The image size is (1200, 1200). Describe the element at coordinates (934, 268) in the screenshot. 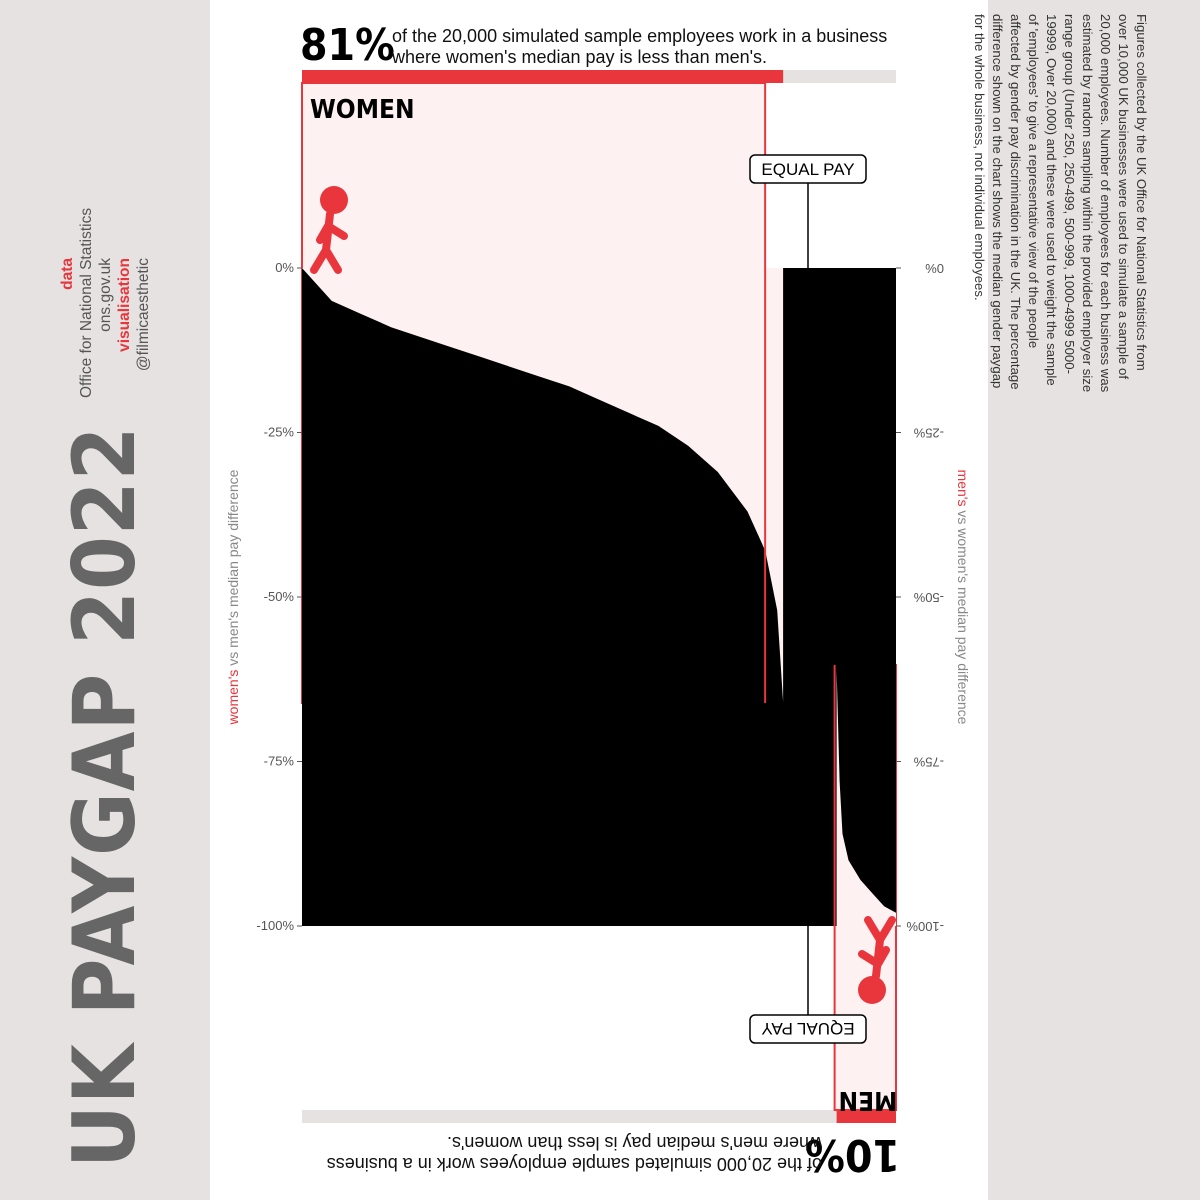

I see `y-right-tick-label: 0%` at that location.